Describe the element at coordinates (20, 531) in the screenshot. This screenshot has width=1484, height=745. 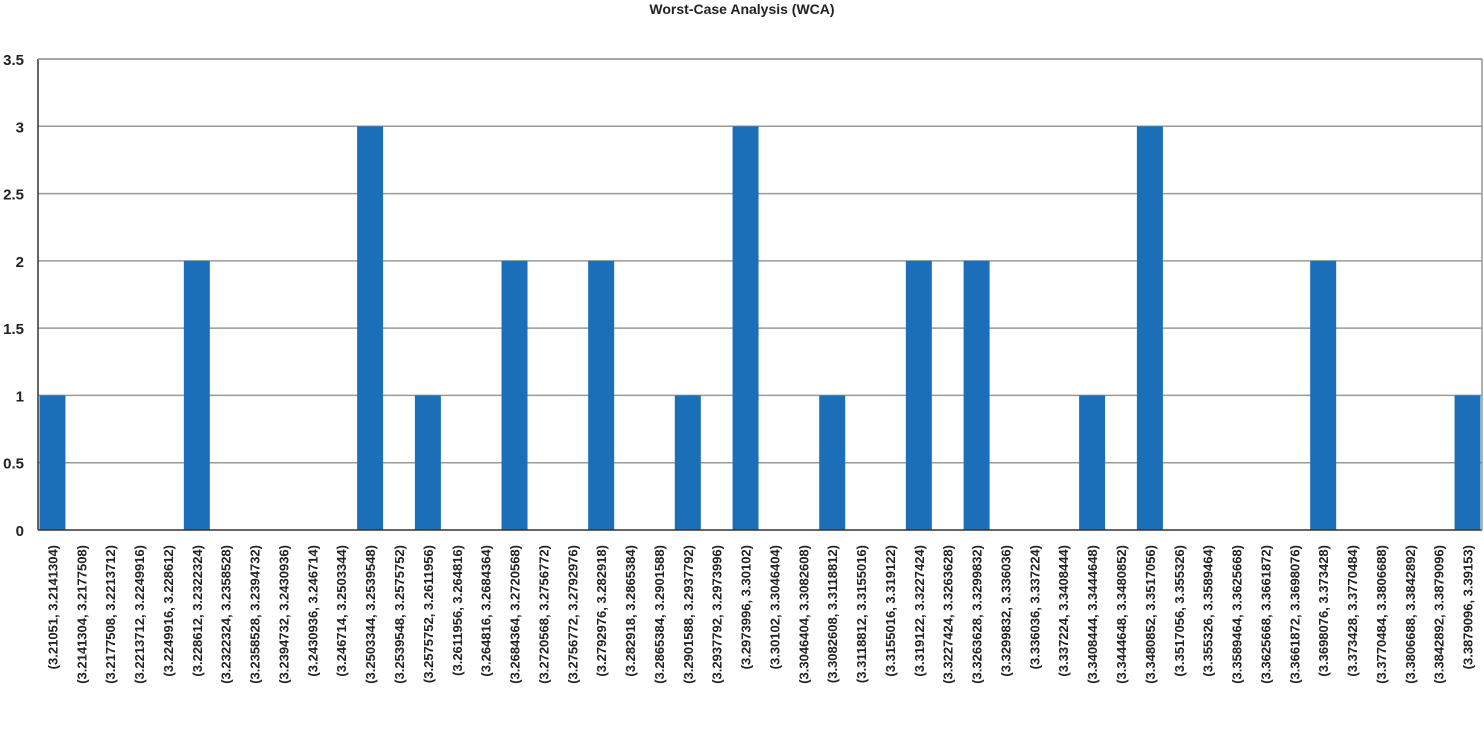
I see `y-tick-label: 0` at that location.